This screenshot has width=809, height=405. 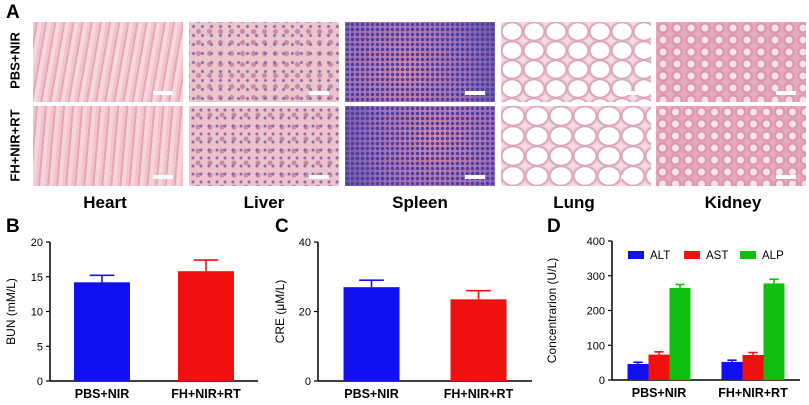 I want to click on panel-label-d: D, so click(x=554, y=226).